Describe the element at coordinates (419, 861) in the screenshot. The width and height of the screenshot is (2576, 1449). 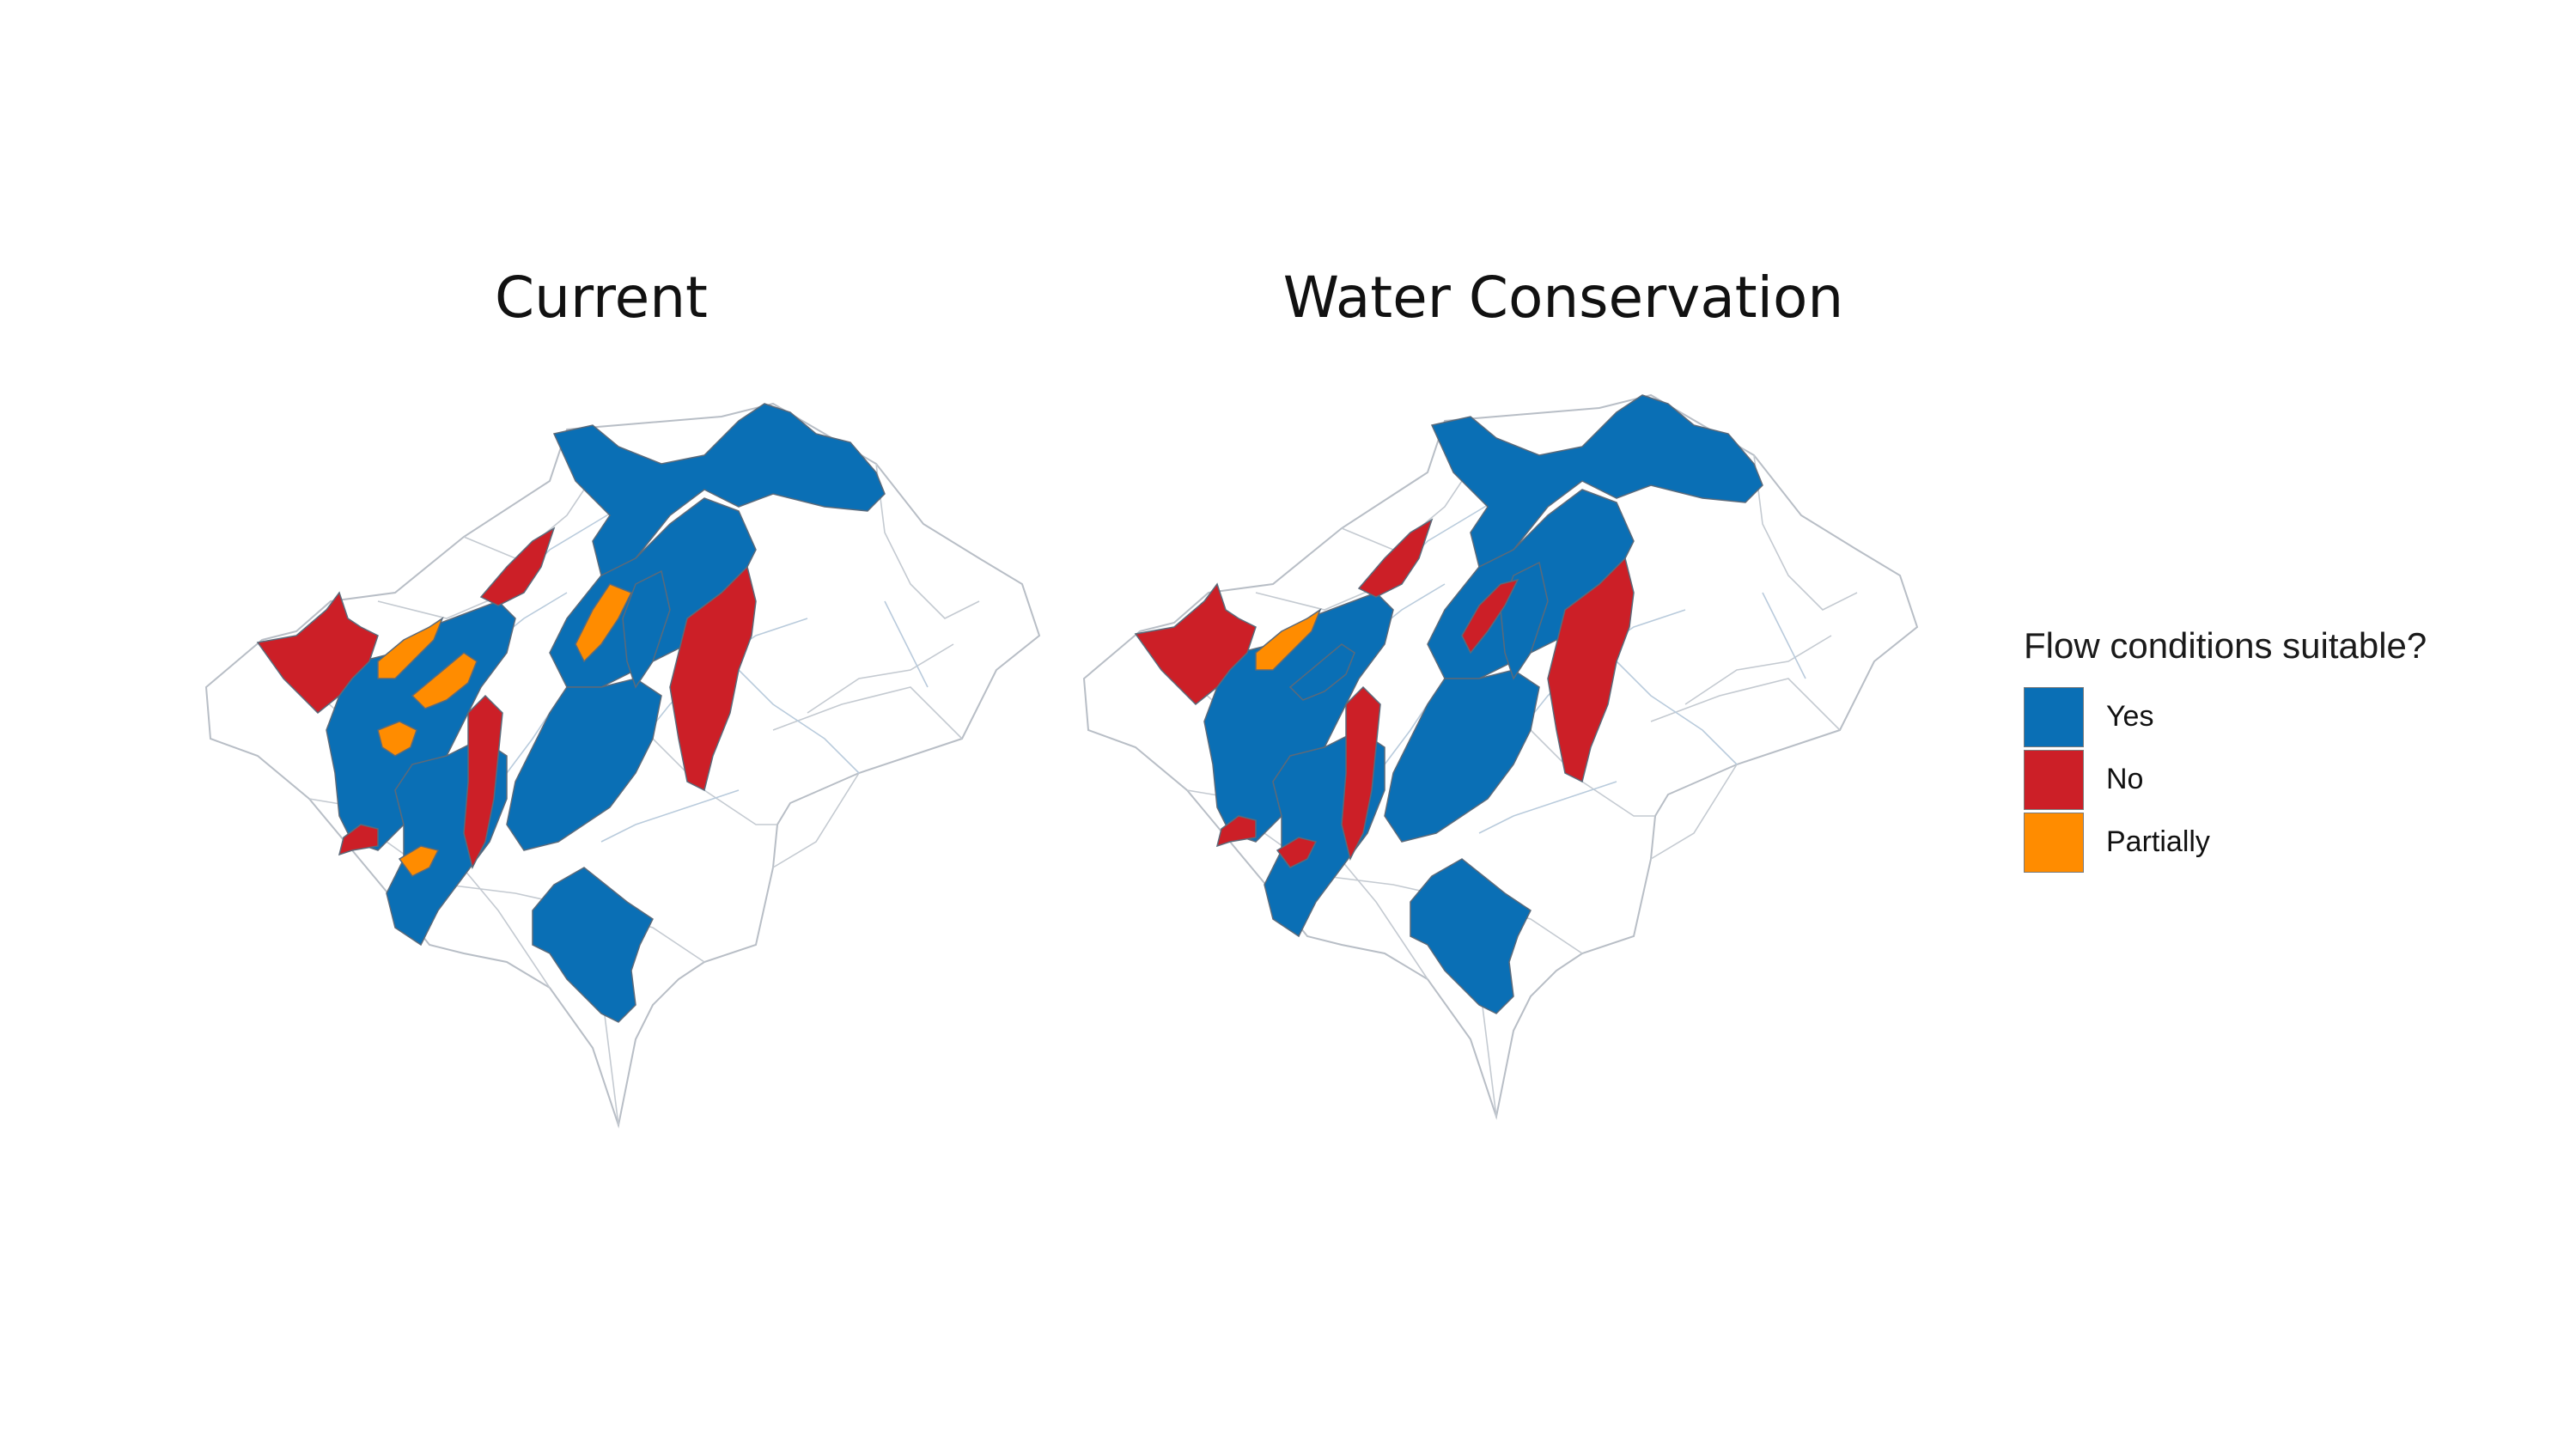
I see `region-south-partially` at that location.